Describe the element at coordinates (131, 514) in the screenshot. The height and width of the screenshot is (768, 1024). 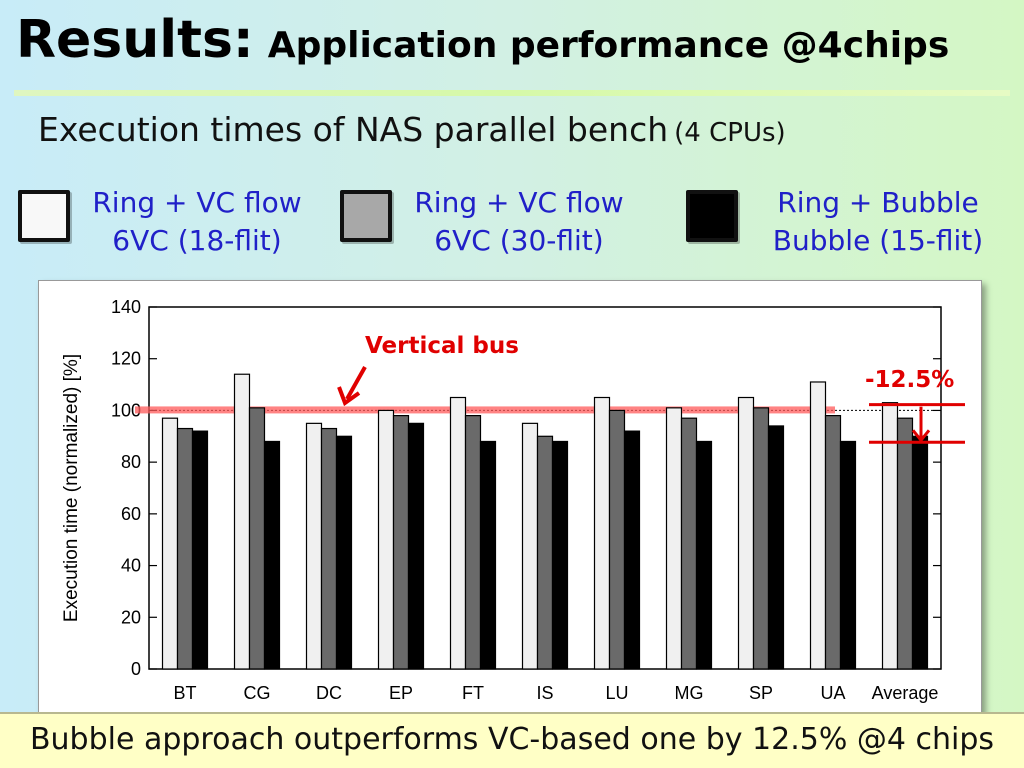
I see `y-tick-label: 60` at that location.